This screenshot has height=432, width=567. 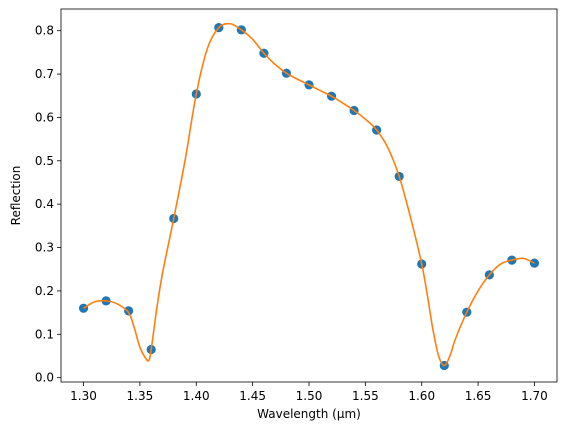 I want to click on y-tick-label: 0.4, so click(x=44, y=204).